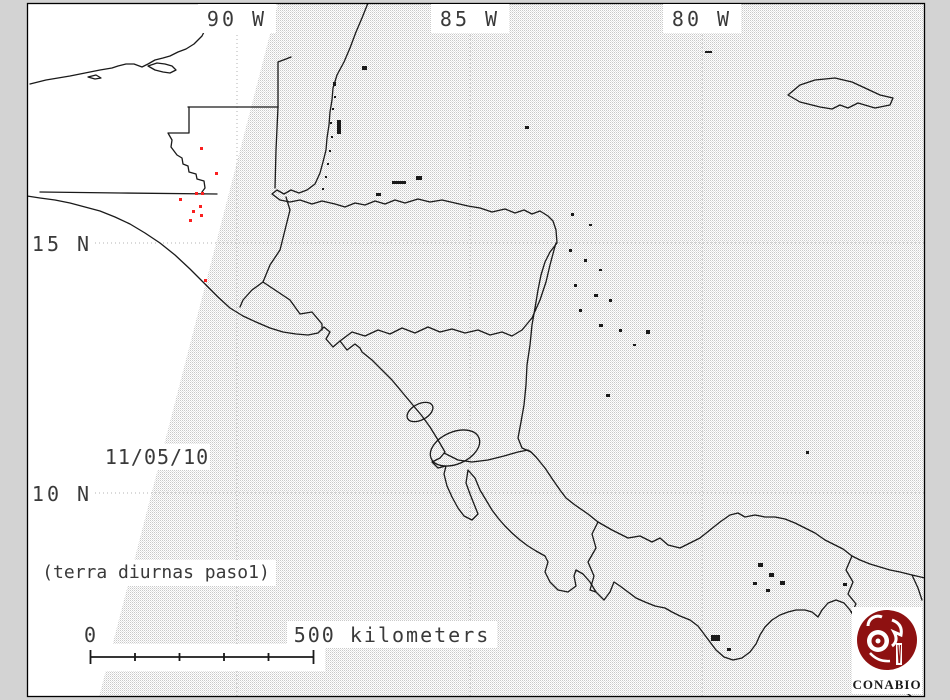 The image size is (950, 700). Describe the element at coordinates (392, 634) in the screenshot. I see `scale-end-label: 500 kilometers` at that location.